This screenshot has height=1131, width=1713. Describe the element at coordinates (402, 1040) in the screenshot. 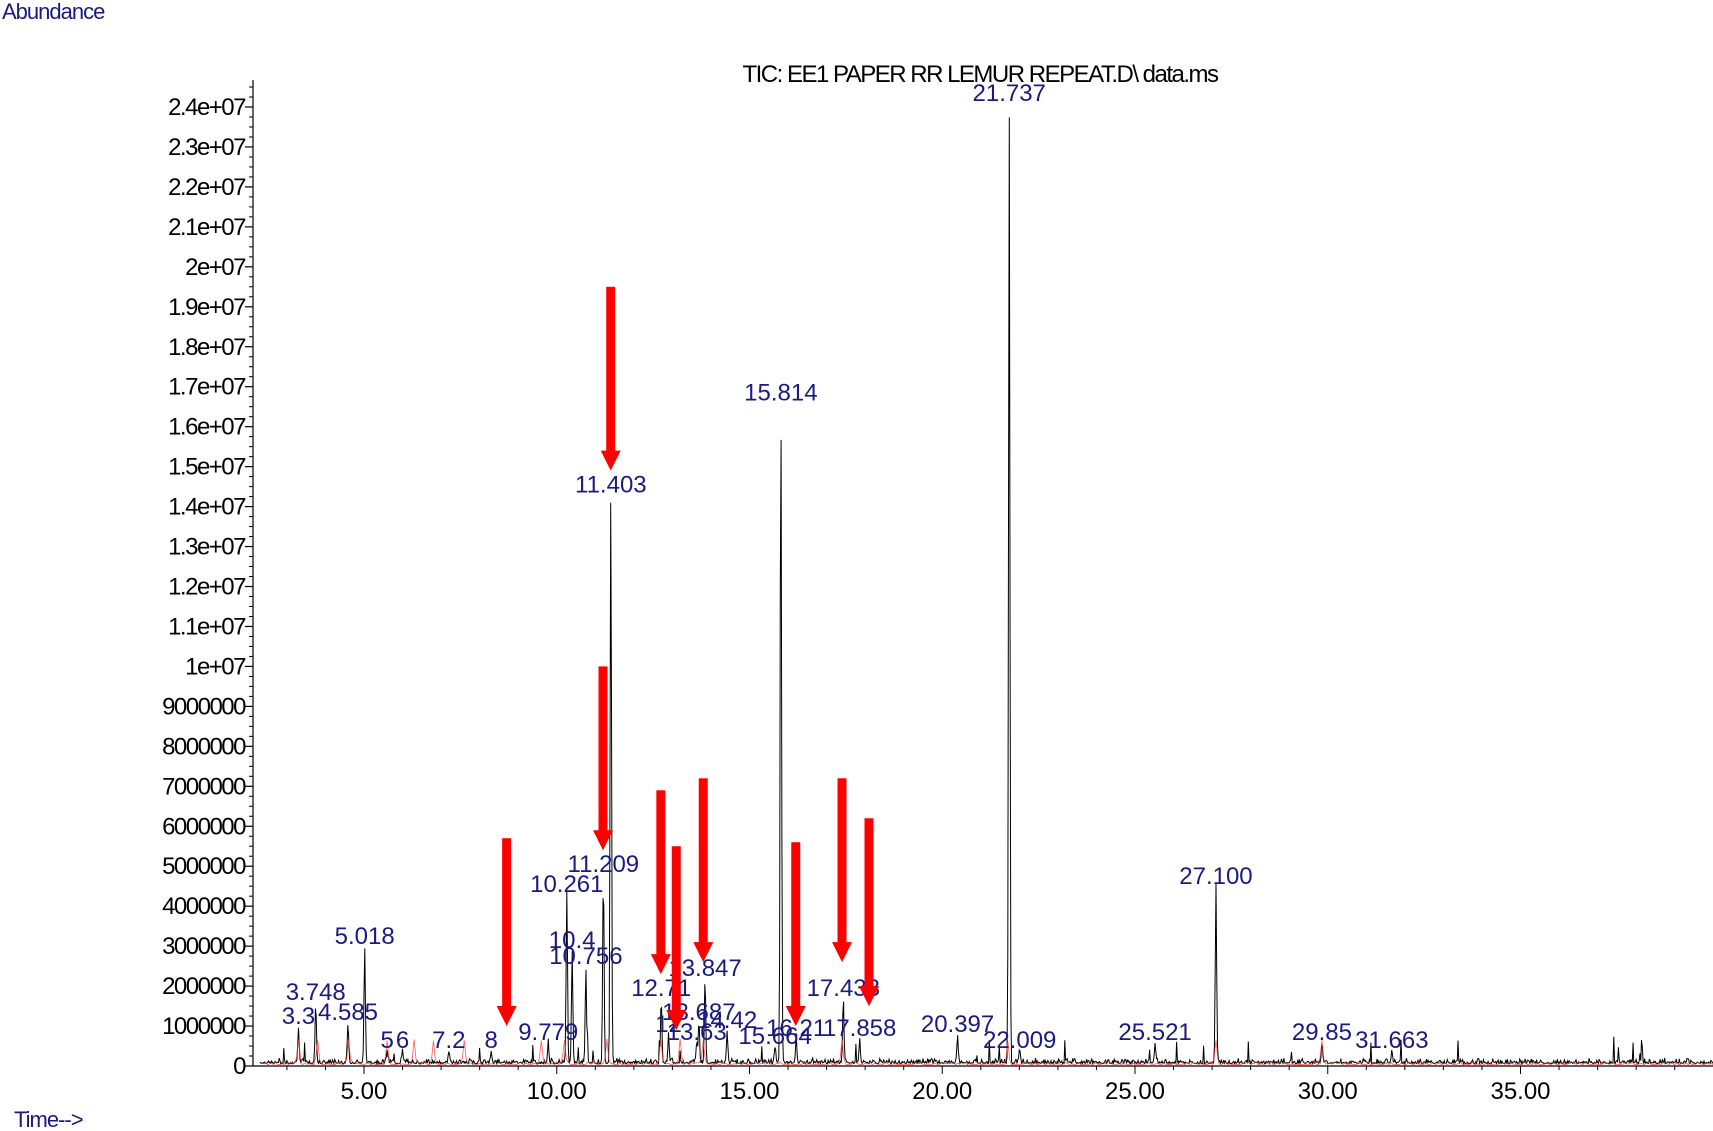

I see `peak-label: 6` at that location.